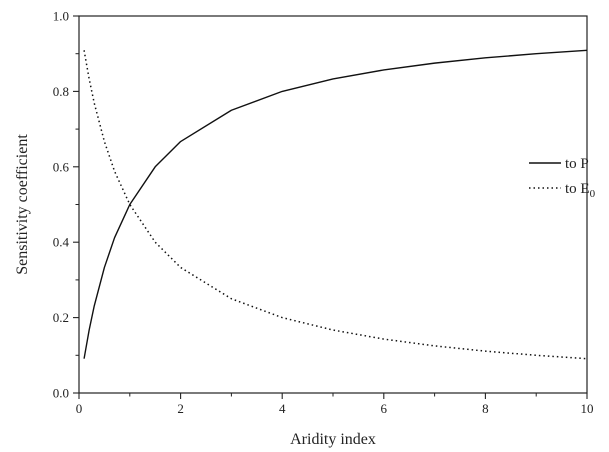  I want to click on y-tick-label: 0.2, so click(61, 317).